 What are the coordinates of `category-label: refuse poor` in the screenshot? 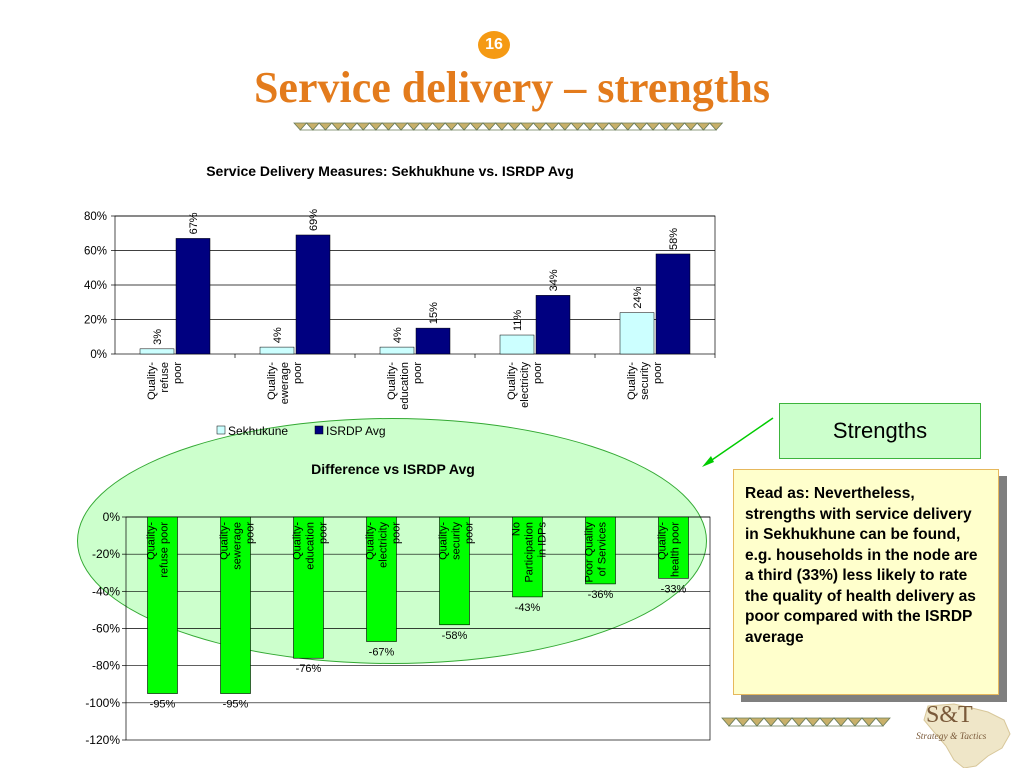 It's located at (165, 550).